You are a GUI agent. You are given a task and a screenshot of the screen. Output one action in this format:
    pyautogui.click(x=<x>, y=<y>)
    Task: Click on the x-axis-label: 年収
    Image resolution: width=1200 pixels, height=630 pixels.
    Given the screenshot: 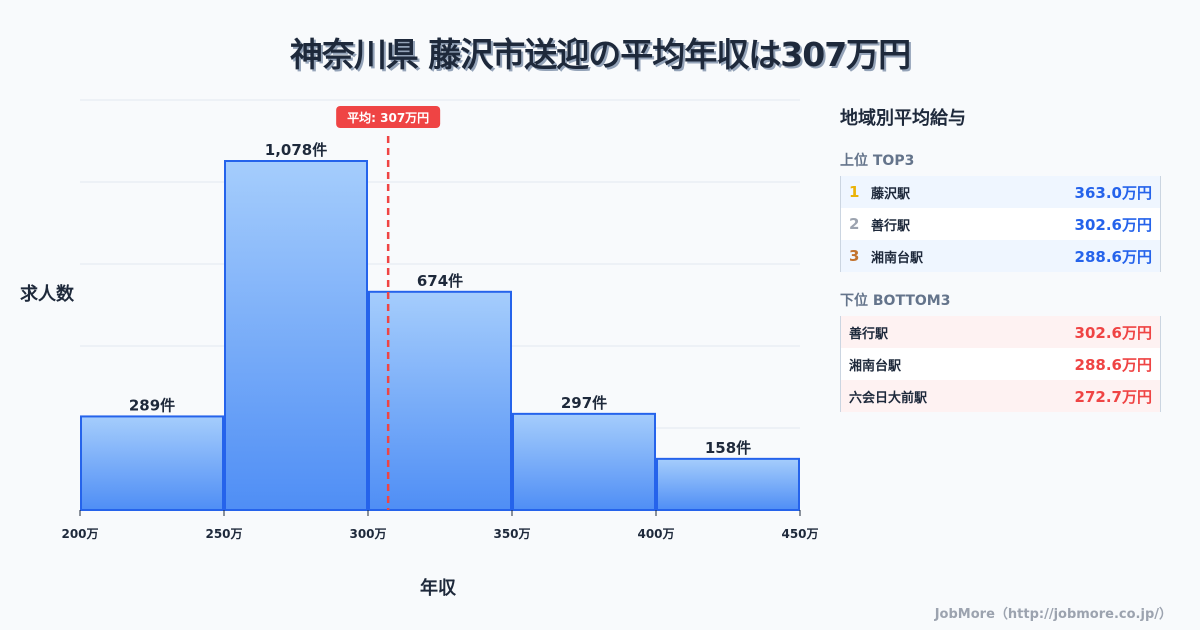 What is the action you would take?
    pyautogui.click(x=438, y=588)
    